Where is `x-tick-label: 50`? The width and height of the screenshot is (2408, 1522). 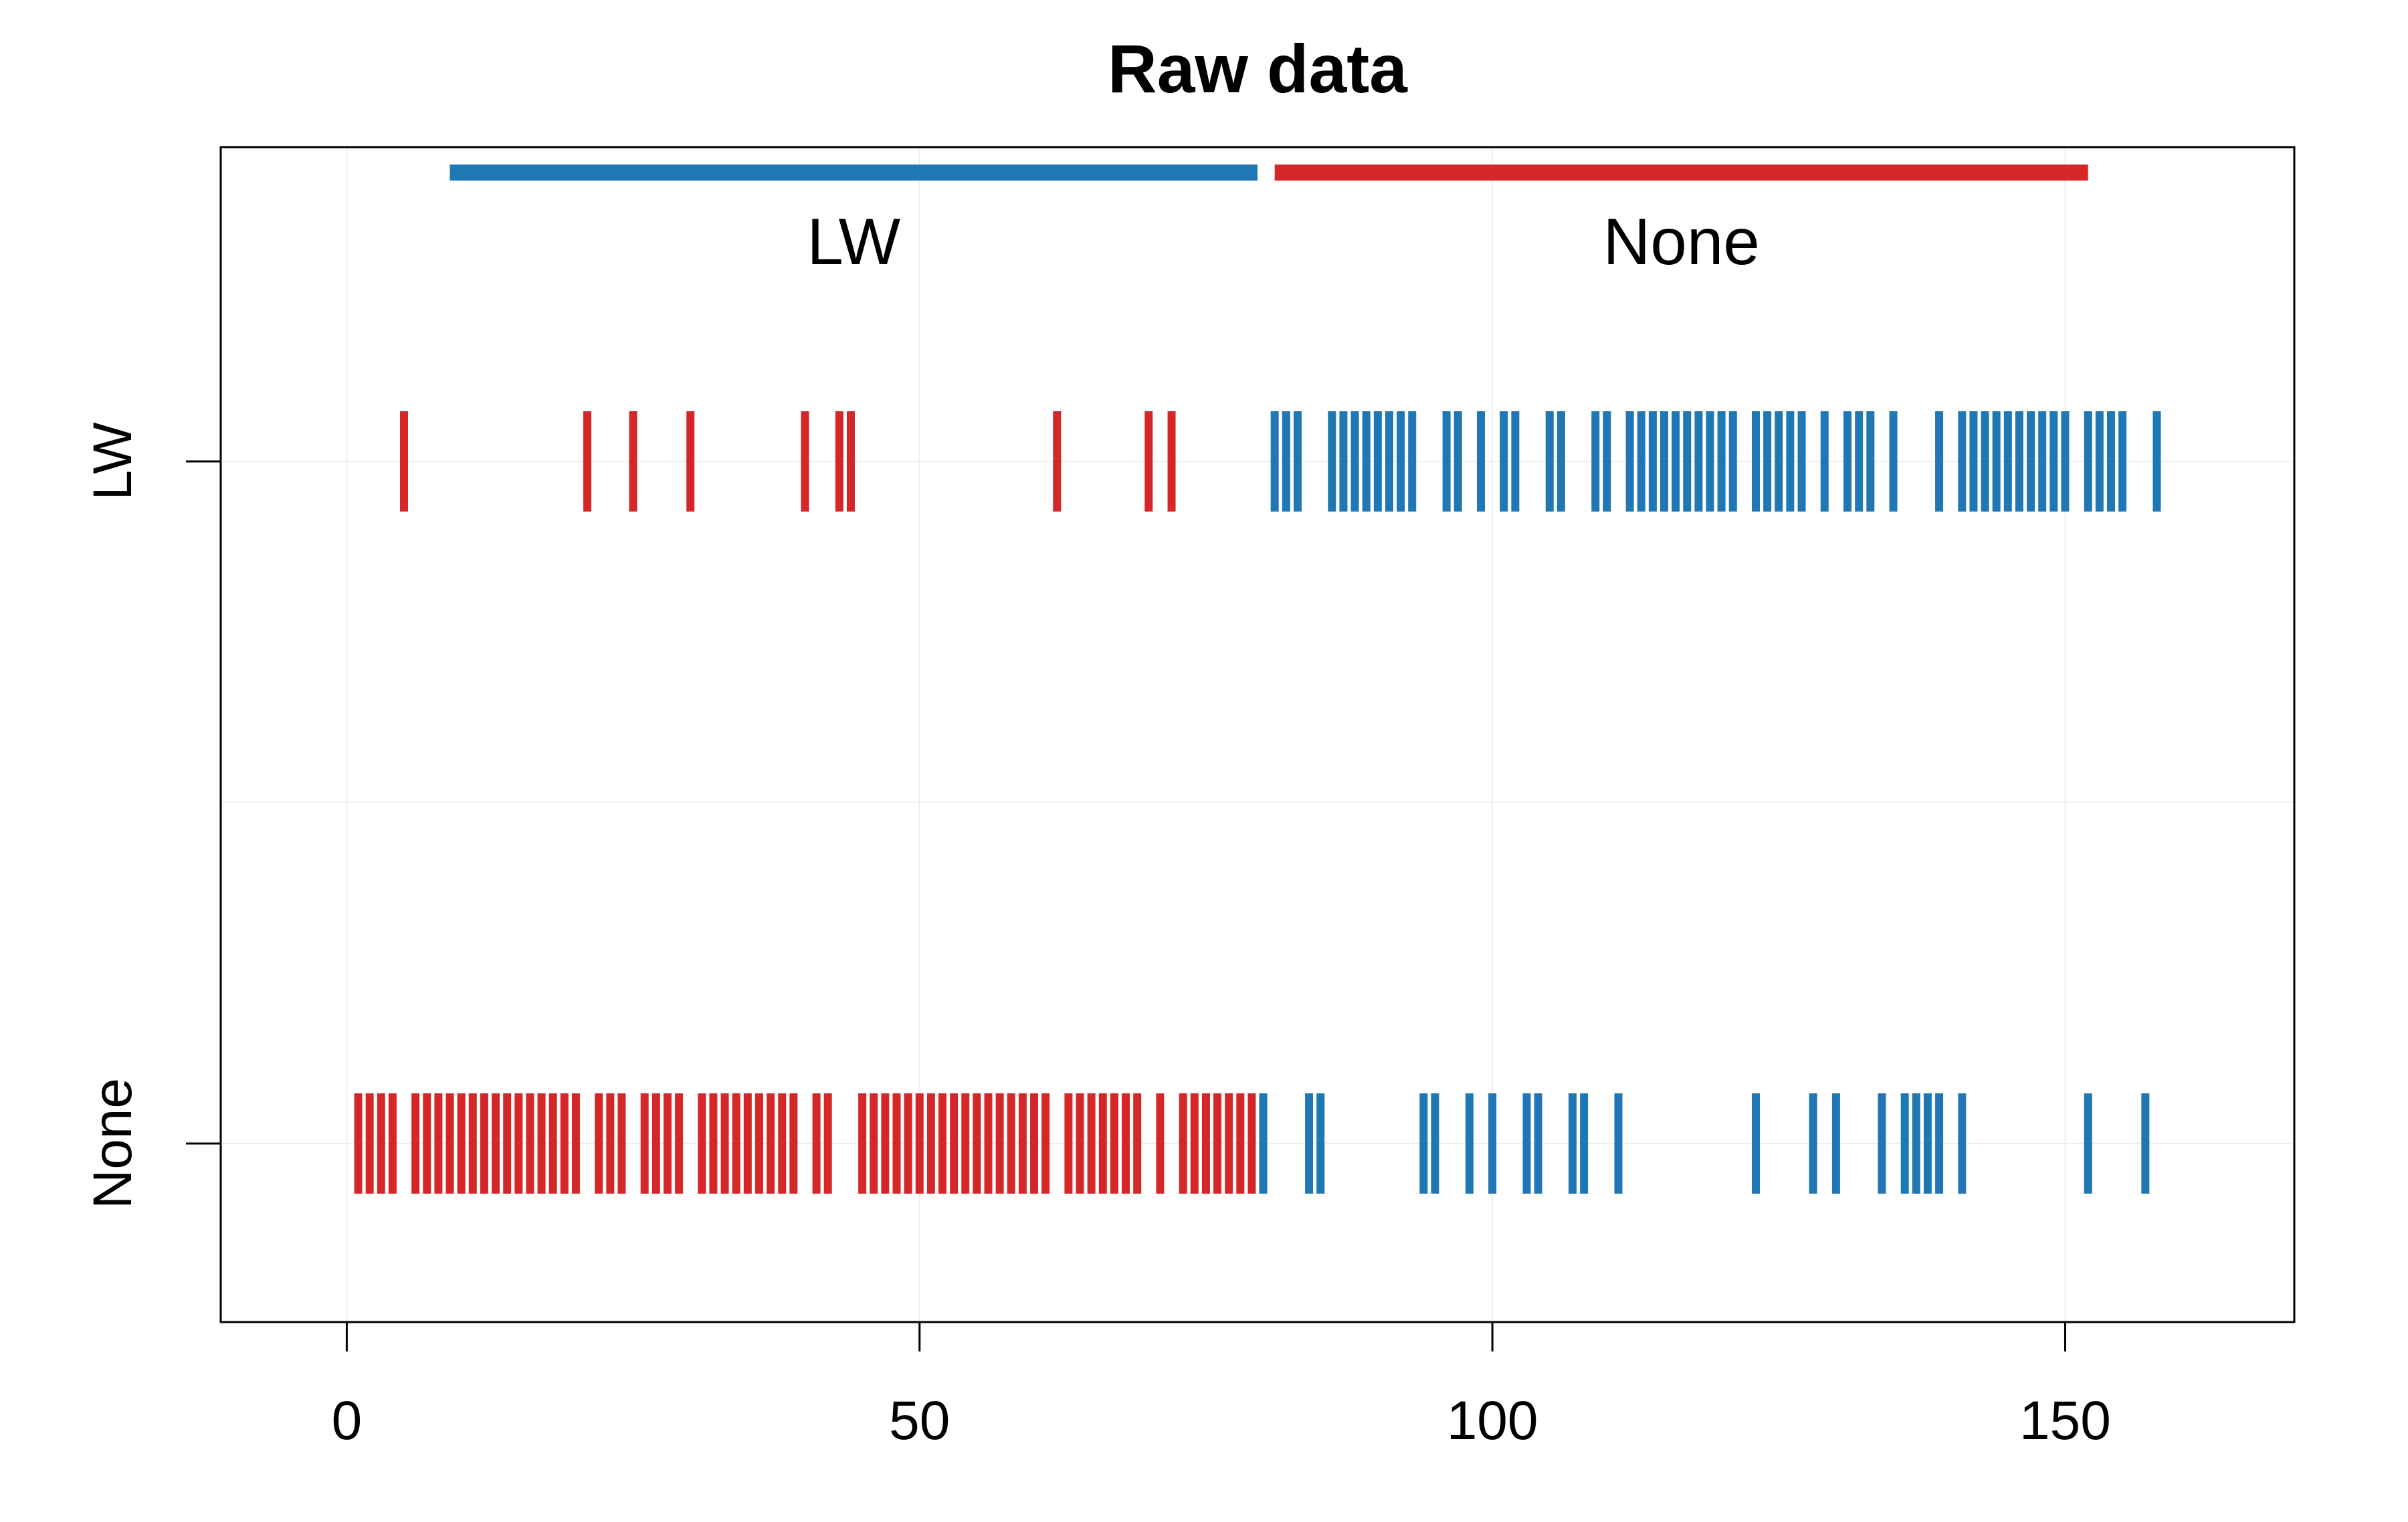 x-tick-label: 50 is located at coordinates (919, 1420).